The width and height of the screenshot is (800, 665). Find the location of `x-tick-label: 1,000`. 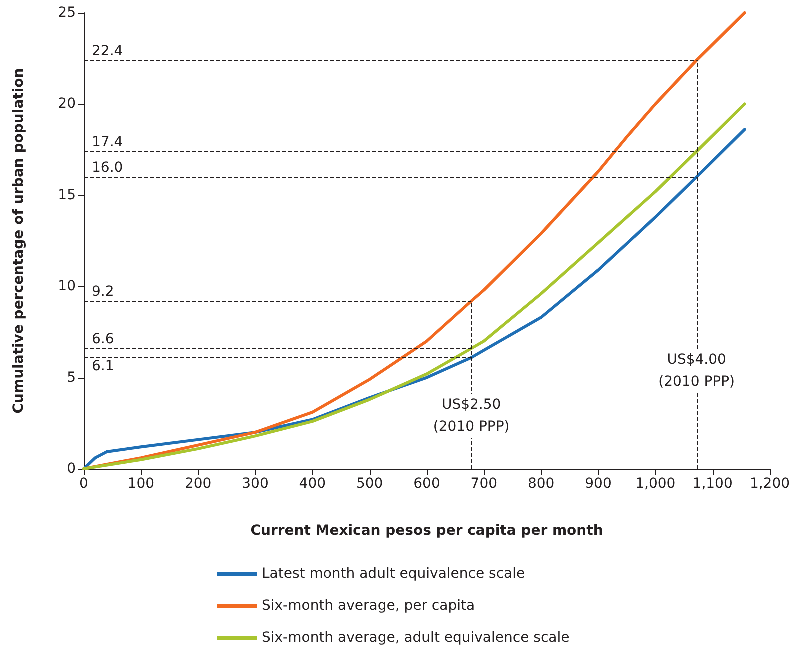

x-tick-label: 1,000 is located at coordinates (656, 484).